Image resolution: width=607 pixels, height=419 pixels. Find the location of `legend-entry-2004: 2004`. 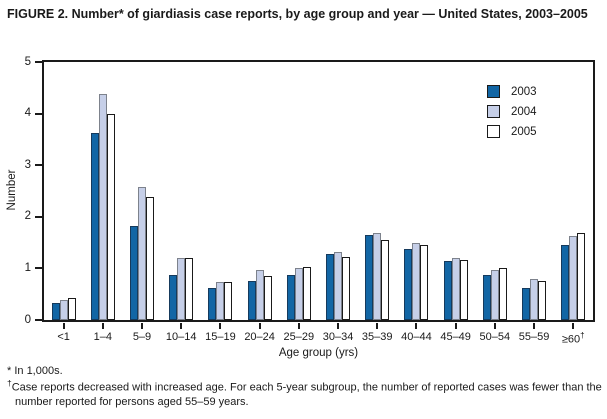

legend-entry-2004: 2004 is located at coordinates (512, 111).